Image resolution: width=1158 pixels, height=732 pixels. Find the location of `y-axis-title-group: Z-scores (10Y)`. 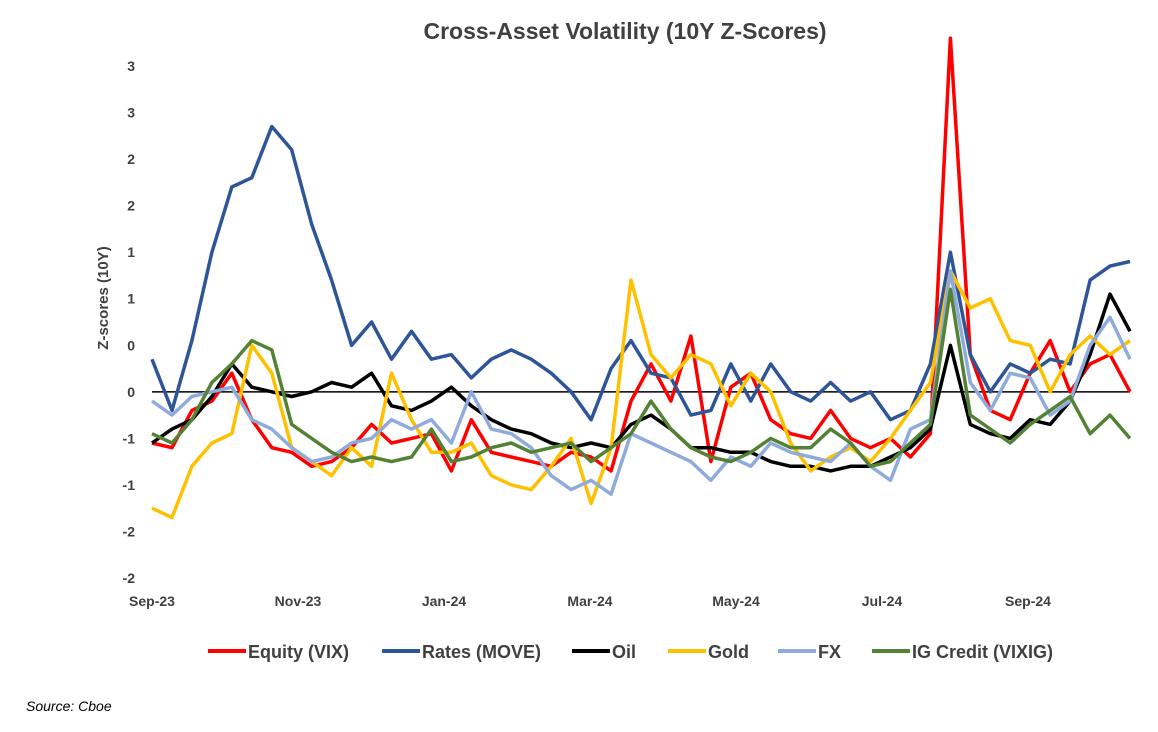

y-axis-title-group: Z-scores (10Y) is located at coordinates (103, 297).